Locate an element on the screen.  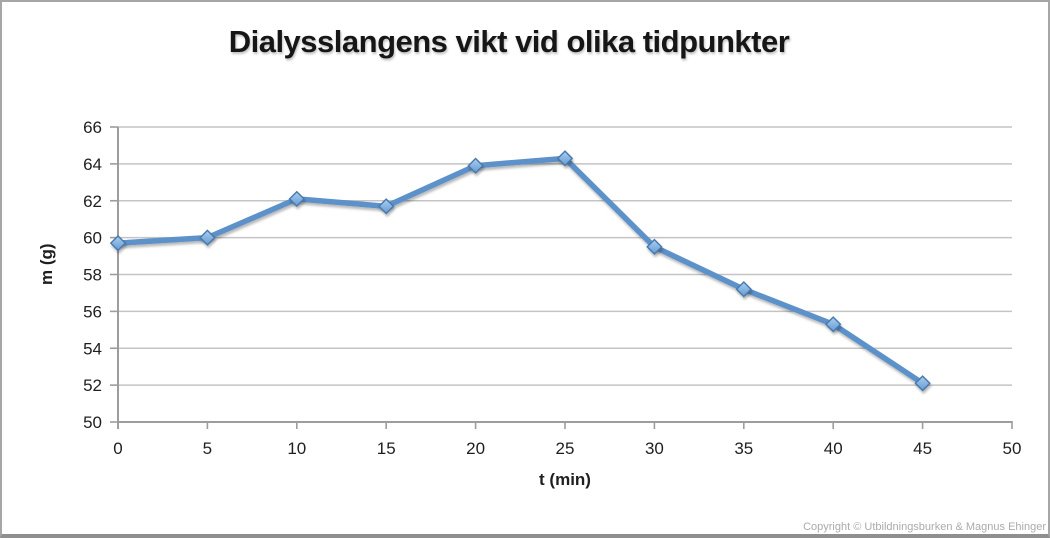
x-tick-label: 15 is located at coordinates (386, 448).